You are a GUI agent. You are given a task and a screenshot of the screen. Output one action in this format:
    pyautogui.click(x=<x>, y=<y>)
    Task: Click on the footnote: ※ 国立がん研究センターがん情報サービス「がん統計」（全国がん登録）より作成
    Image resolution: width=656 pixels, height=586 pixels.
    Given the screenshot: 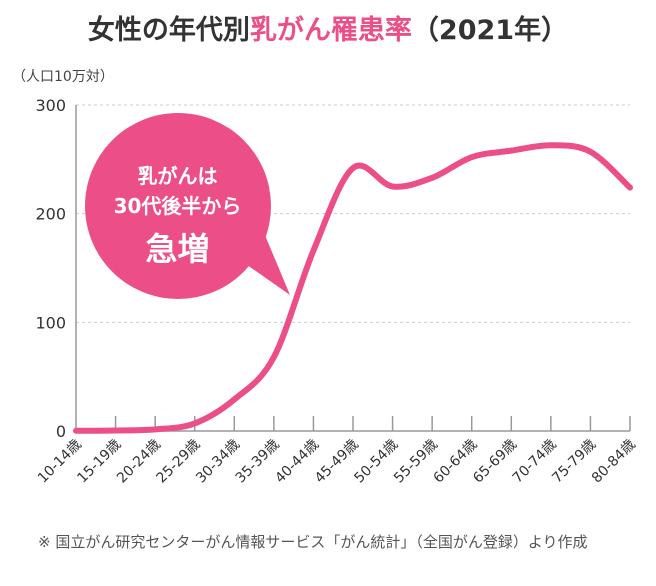 What is the action you would take?
    pyautogui.click(x=313, y=542)
    